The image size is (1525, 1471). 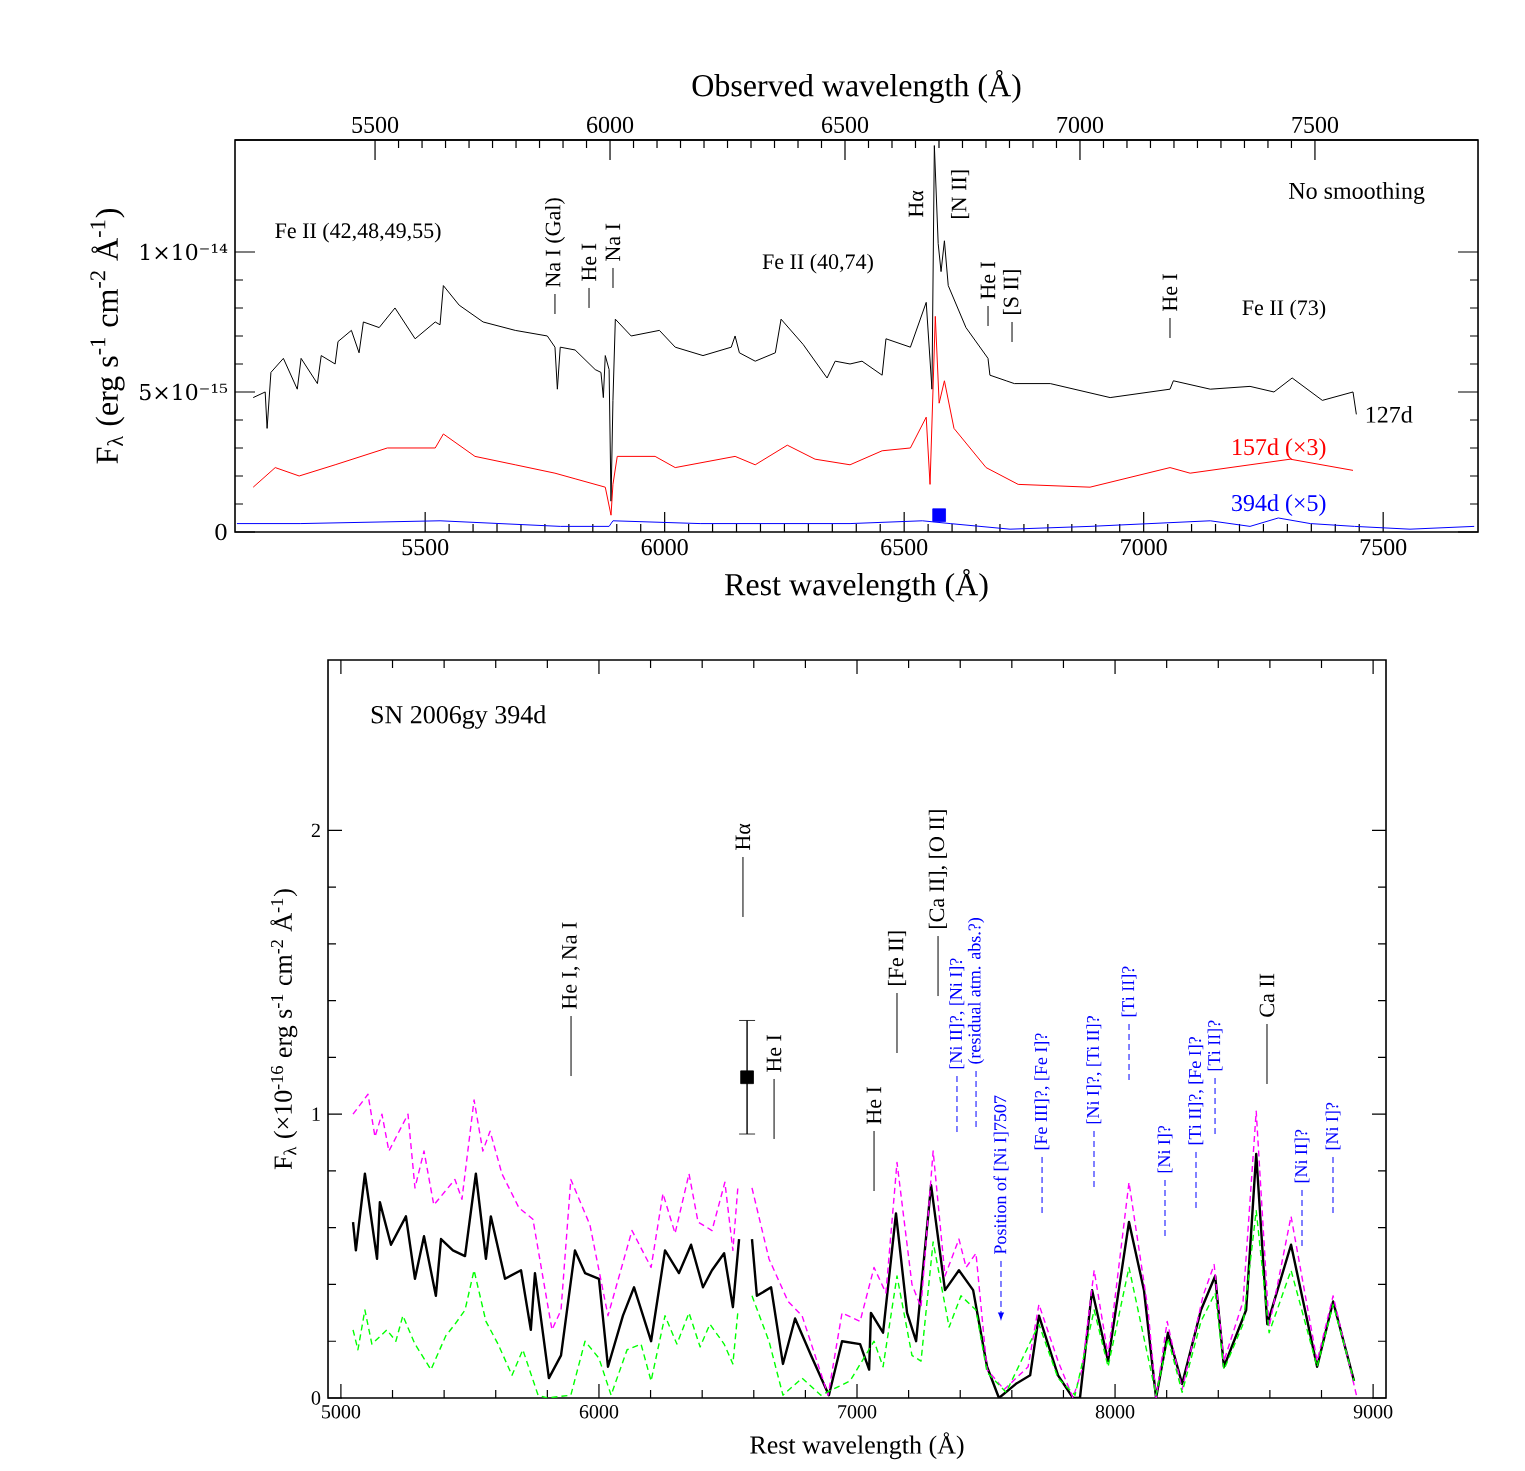 I want to click on y-tick-label: 1×10⁻¹⁴, so click(x=184, y=252).